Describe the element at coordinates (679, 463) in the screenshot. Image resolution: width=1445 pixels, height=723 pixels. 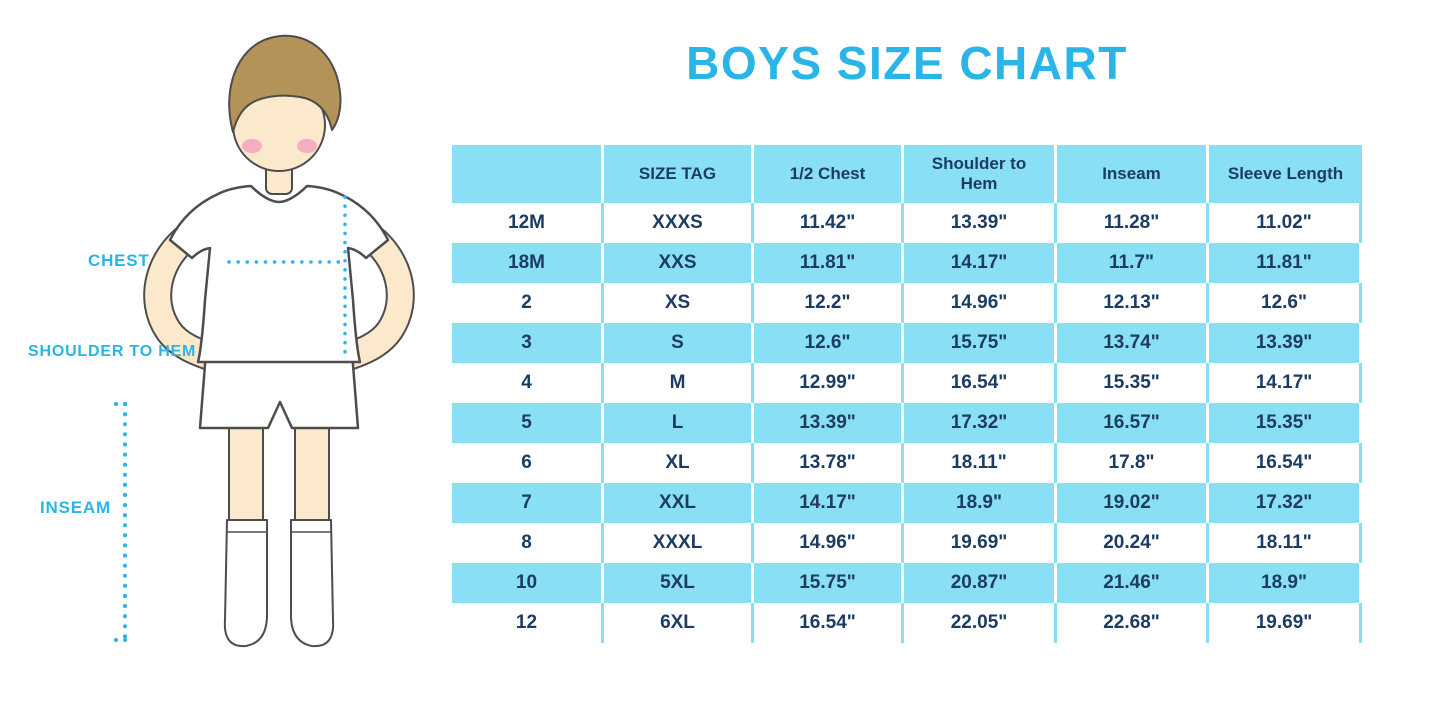
I see `value-cell: XL` at that location.